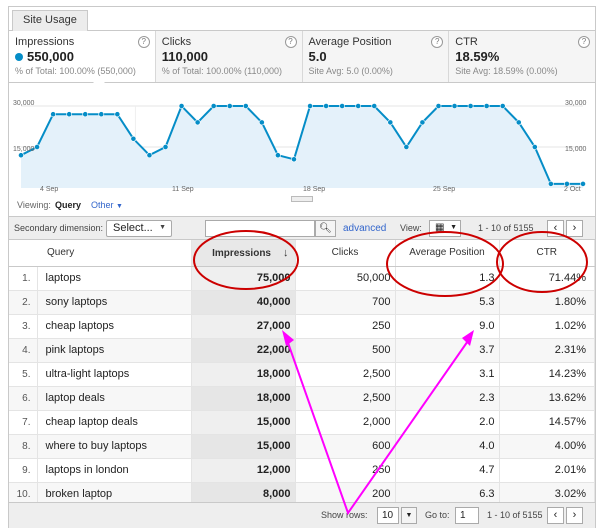  I want to click on query-cell: sony laptops, so click(114, 302).